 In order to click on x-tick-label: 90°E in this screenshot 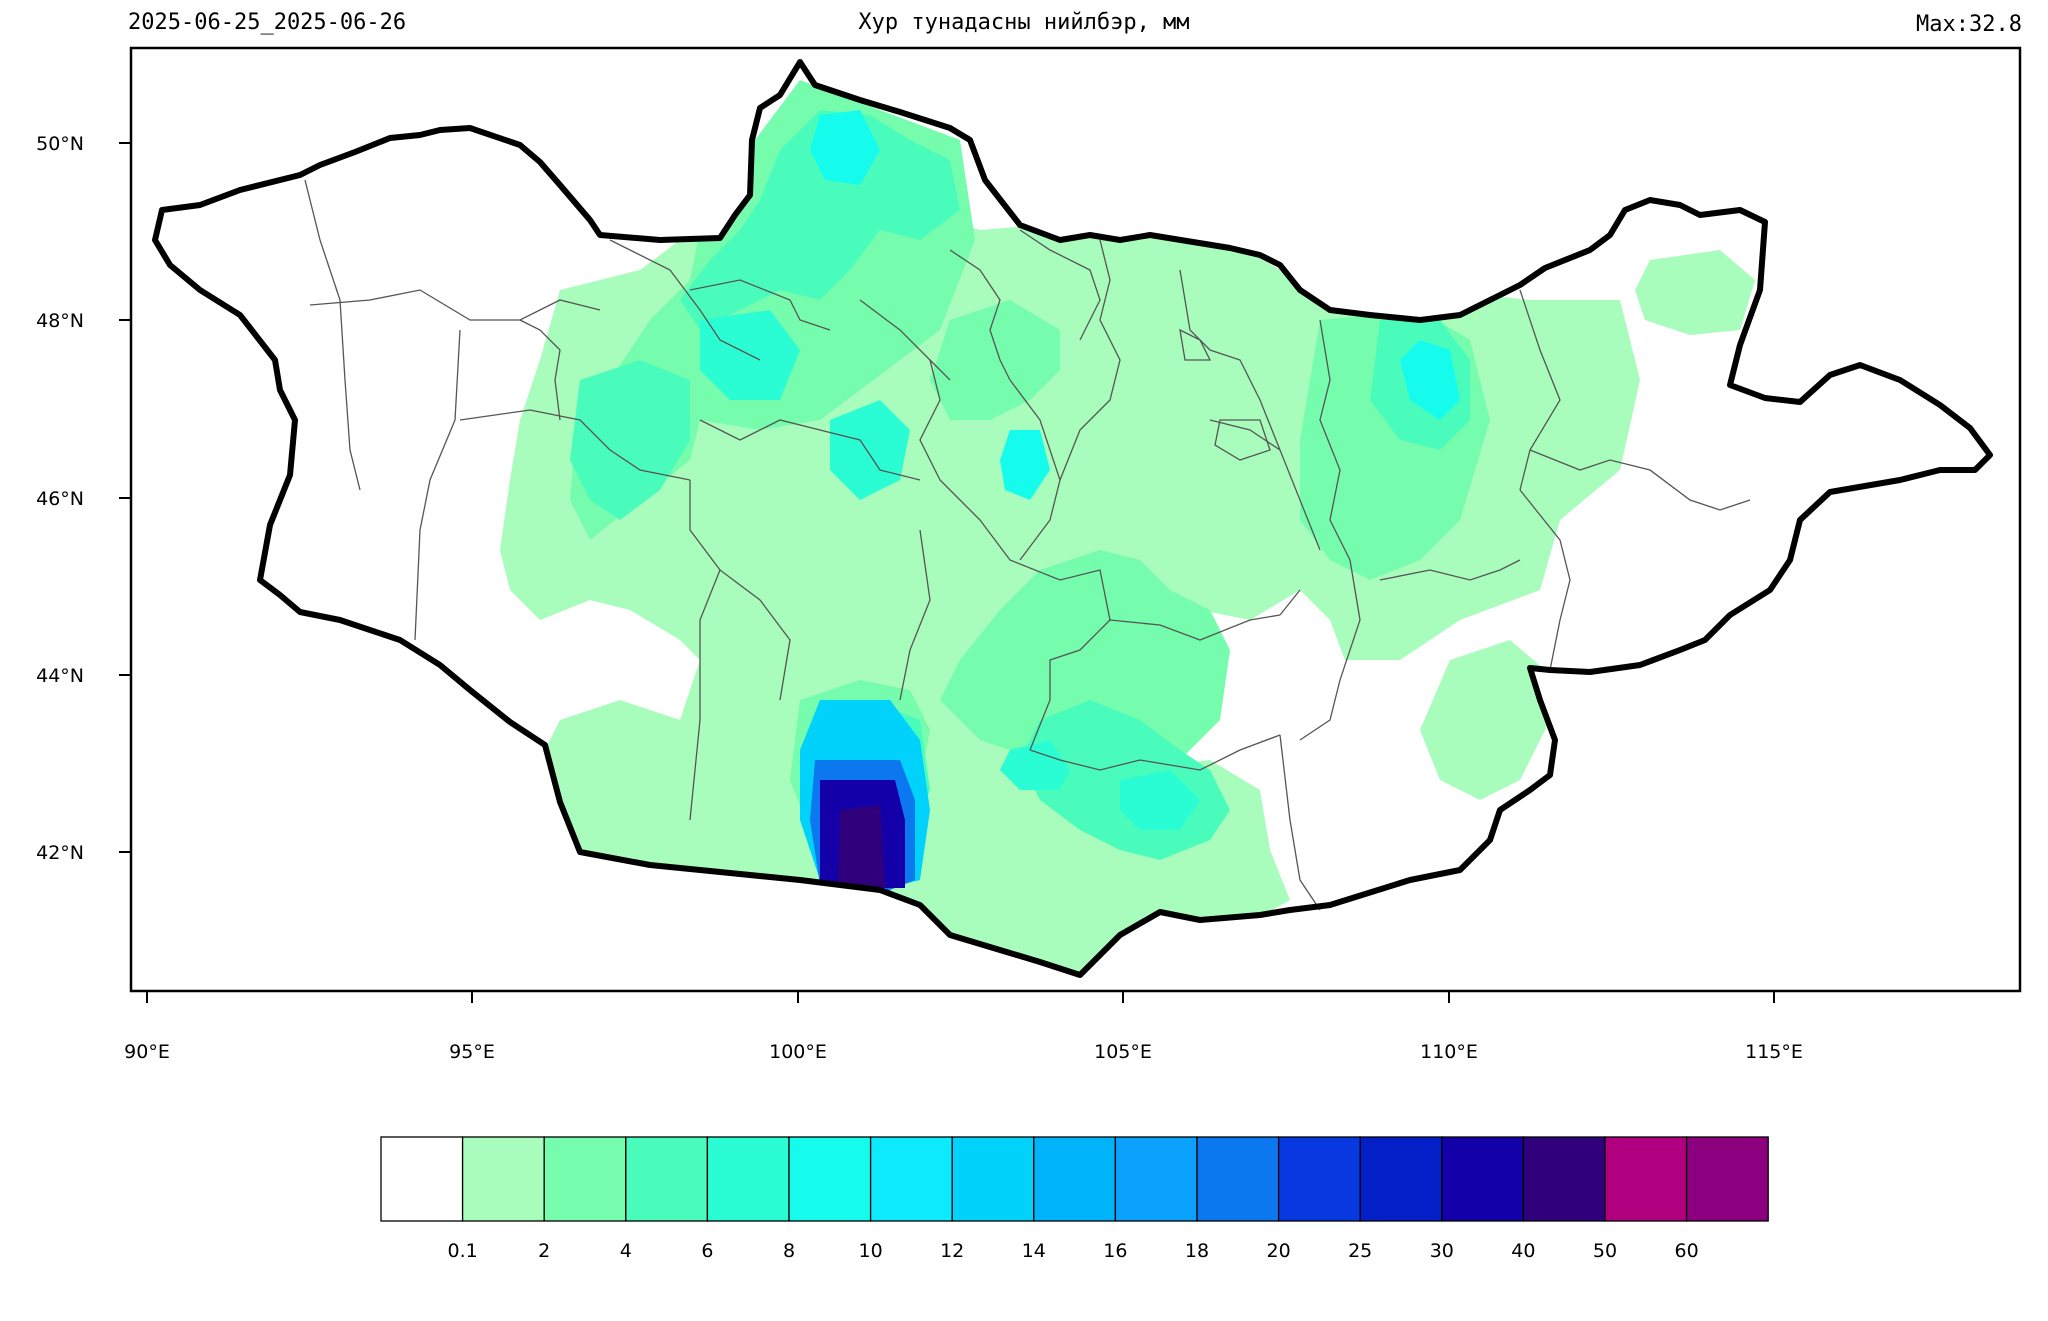, I will do `click(147, 1052)`.